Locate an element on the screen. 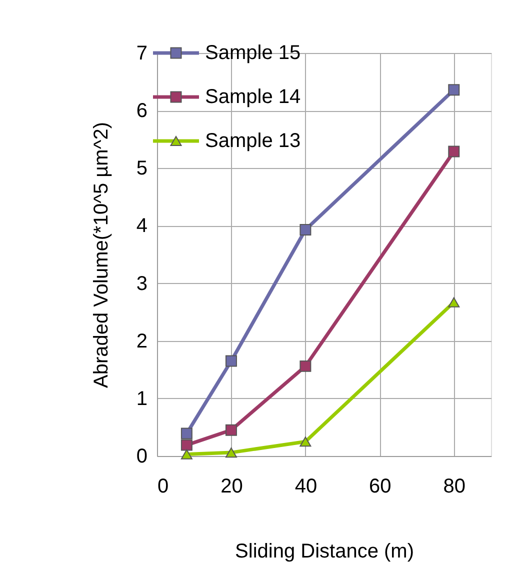 This screenshot has width=512, height=581. legend-label: Sample 13 is located at coordinates (253, 141).